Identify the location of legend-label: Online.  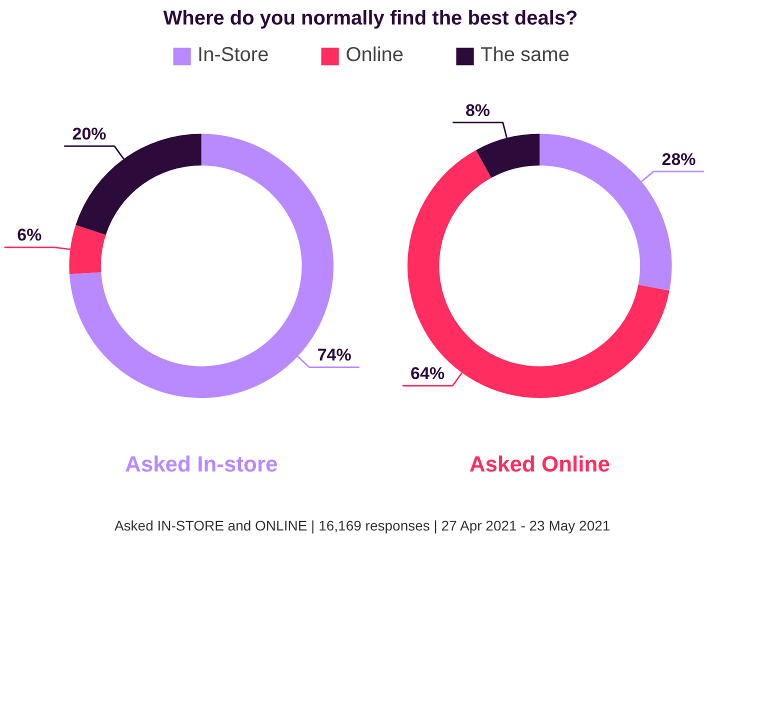
(375, 55).